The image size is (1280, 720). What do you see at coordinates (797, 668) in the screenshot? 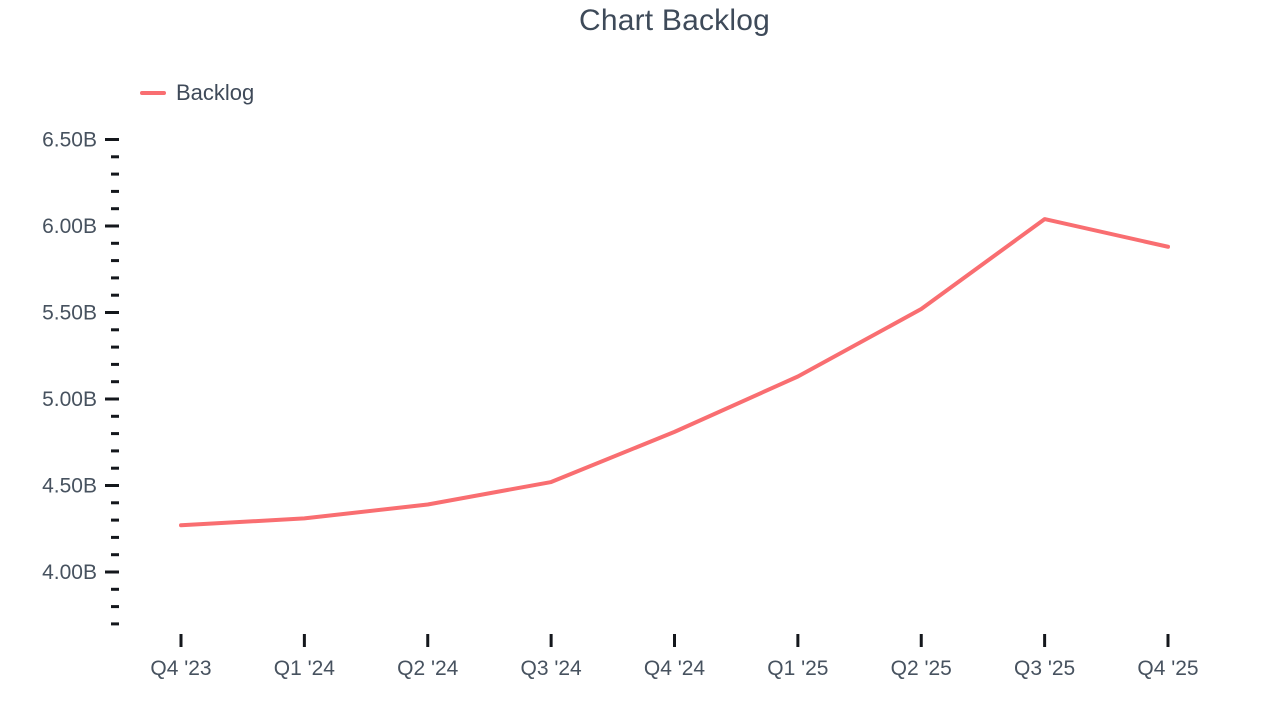
I see `x-axis-tick-label: Q1 '25` at bounding box center [797, 668].